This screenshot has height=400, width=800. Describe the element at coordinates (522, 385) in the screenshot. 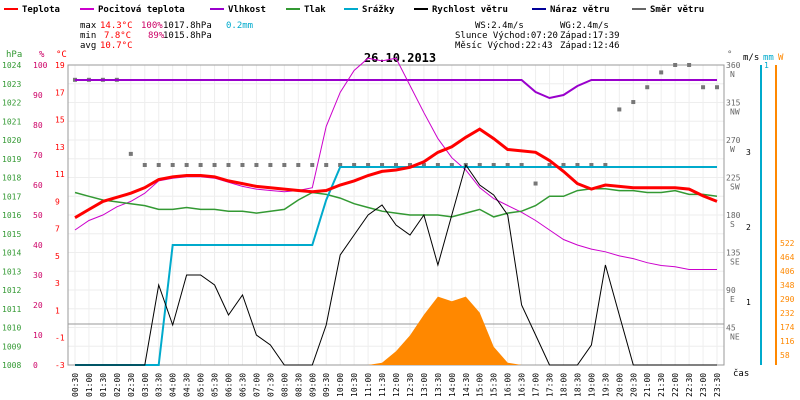

I see `x-tick-label: 16:30` at that location.